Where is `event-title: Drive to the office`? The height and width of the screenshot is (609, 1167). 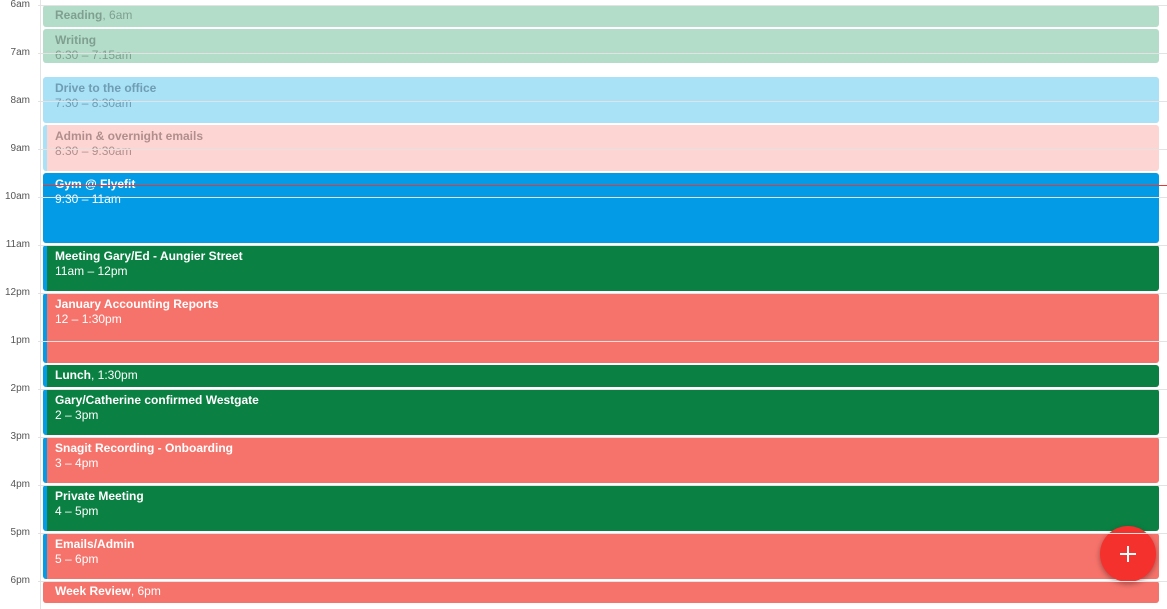 event-title: Drive to the office is located at coordinates (106, 88).